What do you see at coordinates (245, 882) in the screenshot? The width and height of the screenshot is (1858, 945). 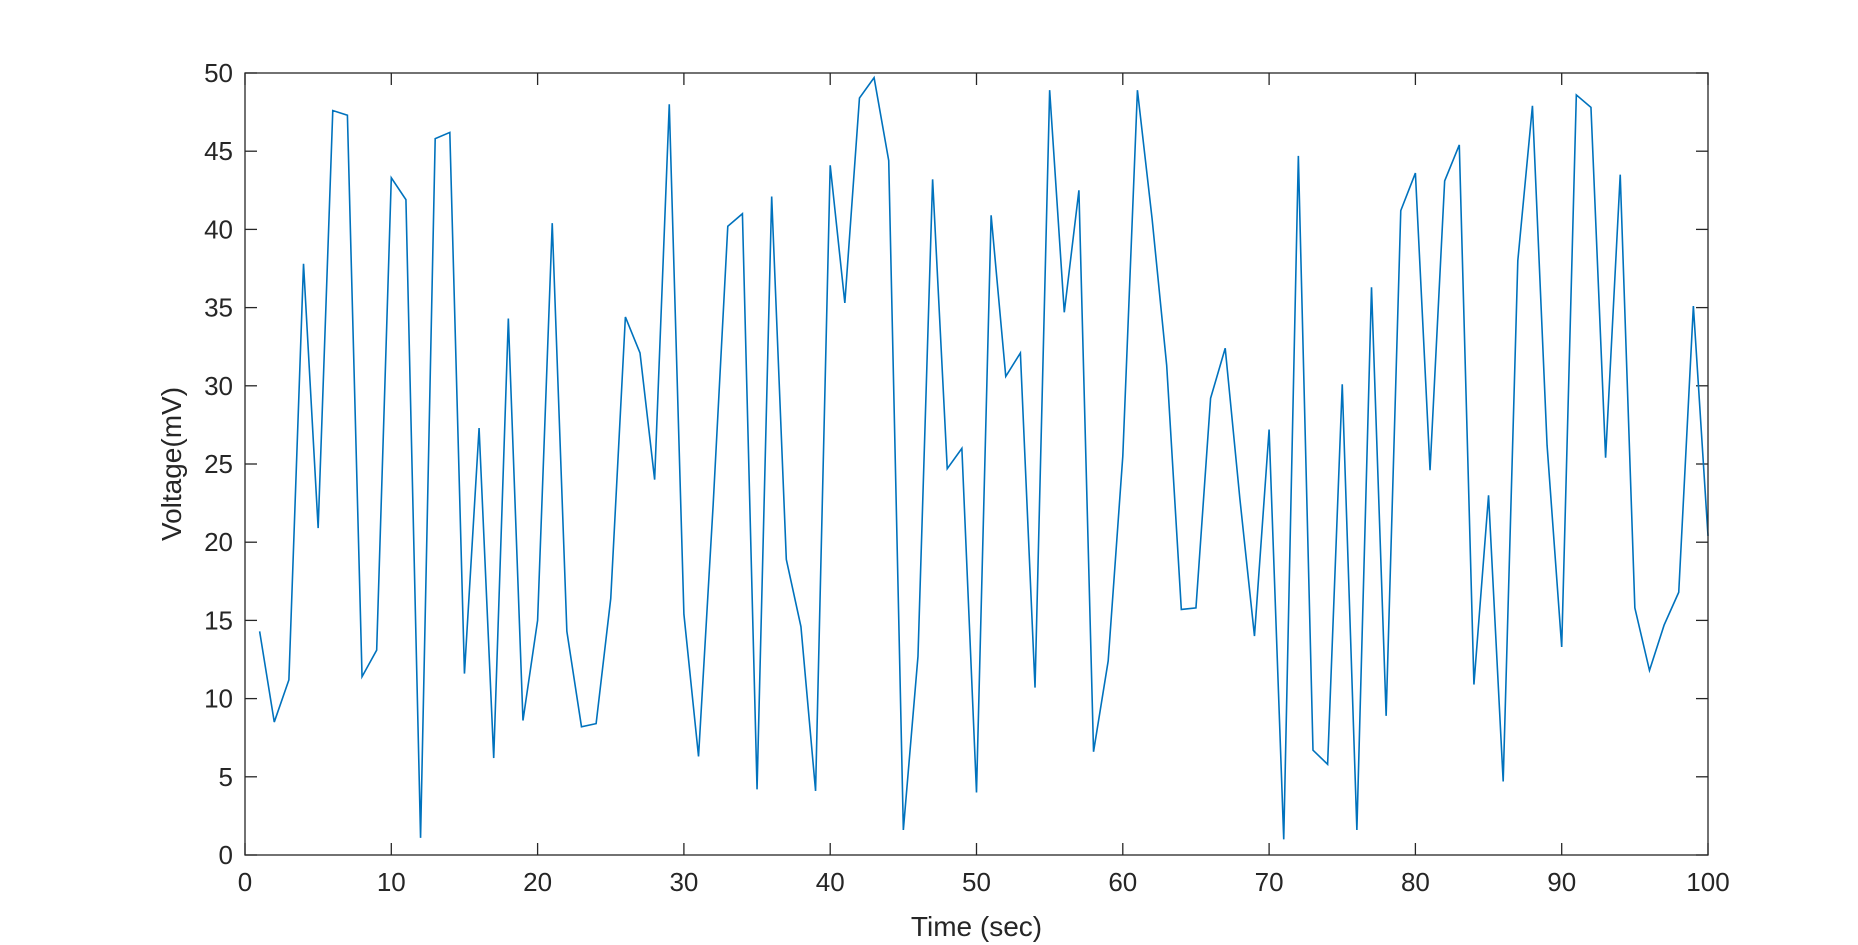 I see `x-tick-label: 0` at bounding box center [245, 882].